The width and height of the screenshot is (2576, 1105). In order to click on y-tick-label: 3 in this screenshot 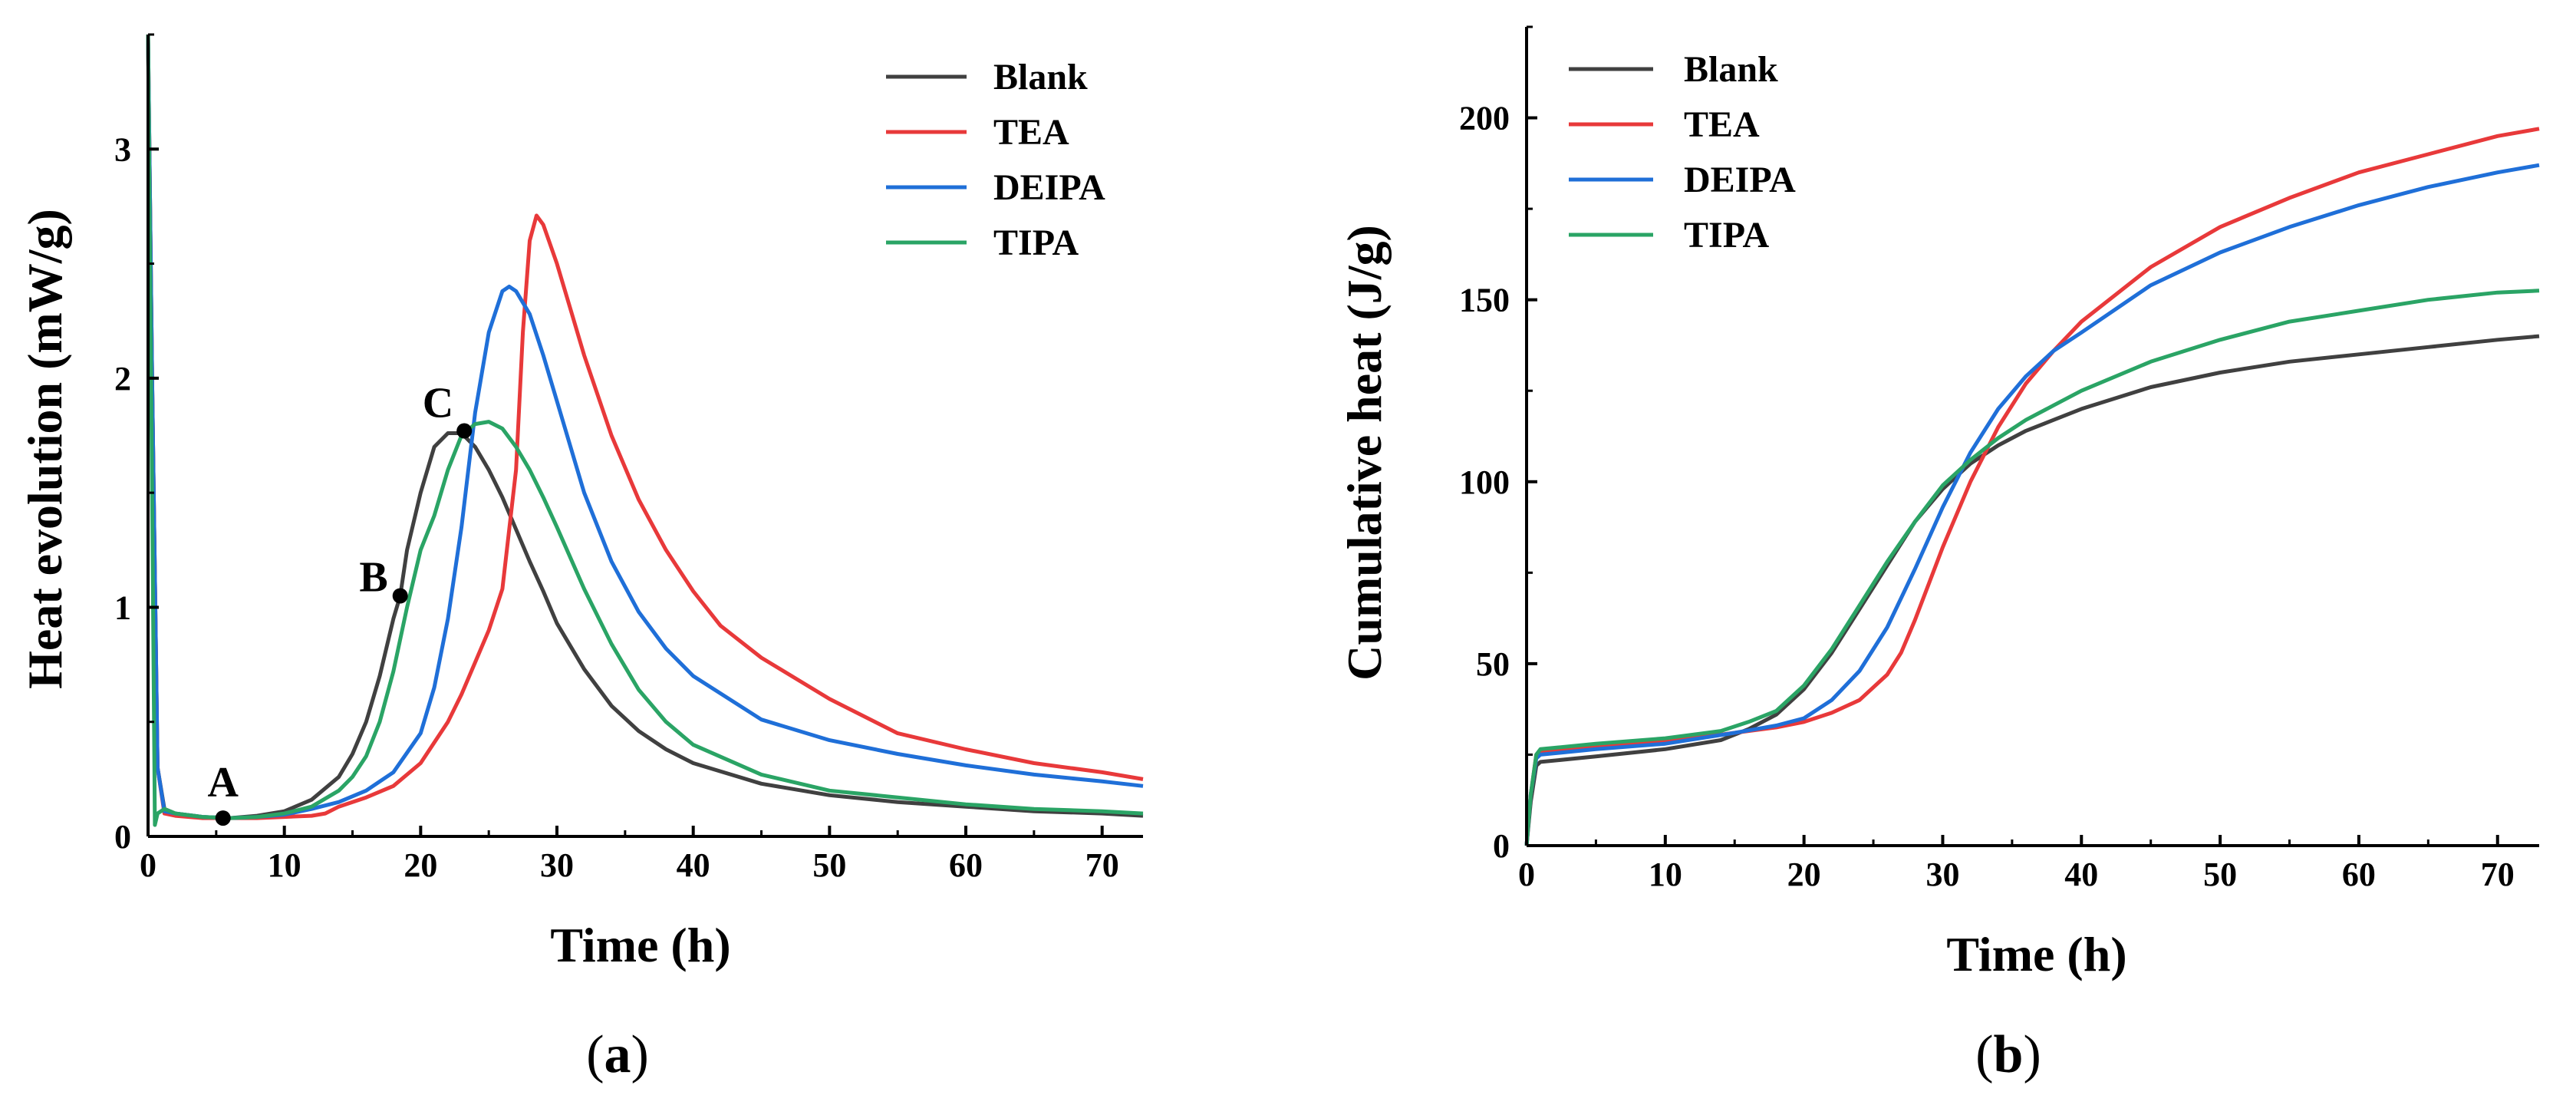, I will do `click(122, 149)`.